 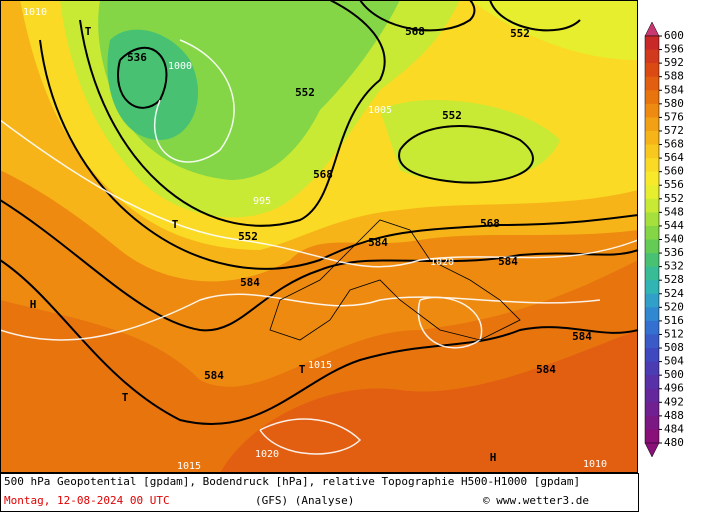 I want to click on colorbar-label: 596, so click(x=674, y=49).